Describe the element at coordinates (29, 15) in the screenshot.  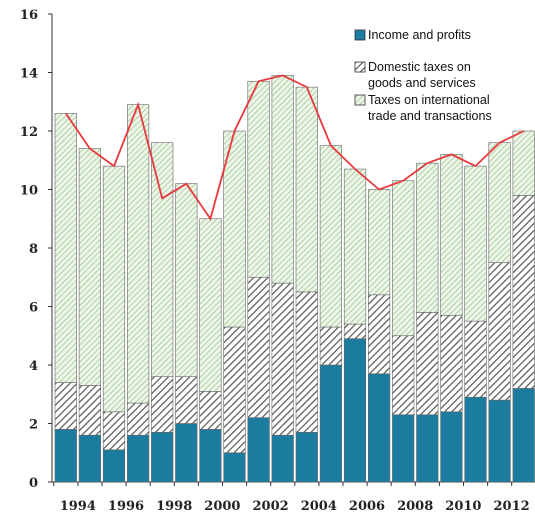
I see `y-tick-label: 16` at that location.